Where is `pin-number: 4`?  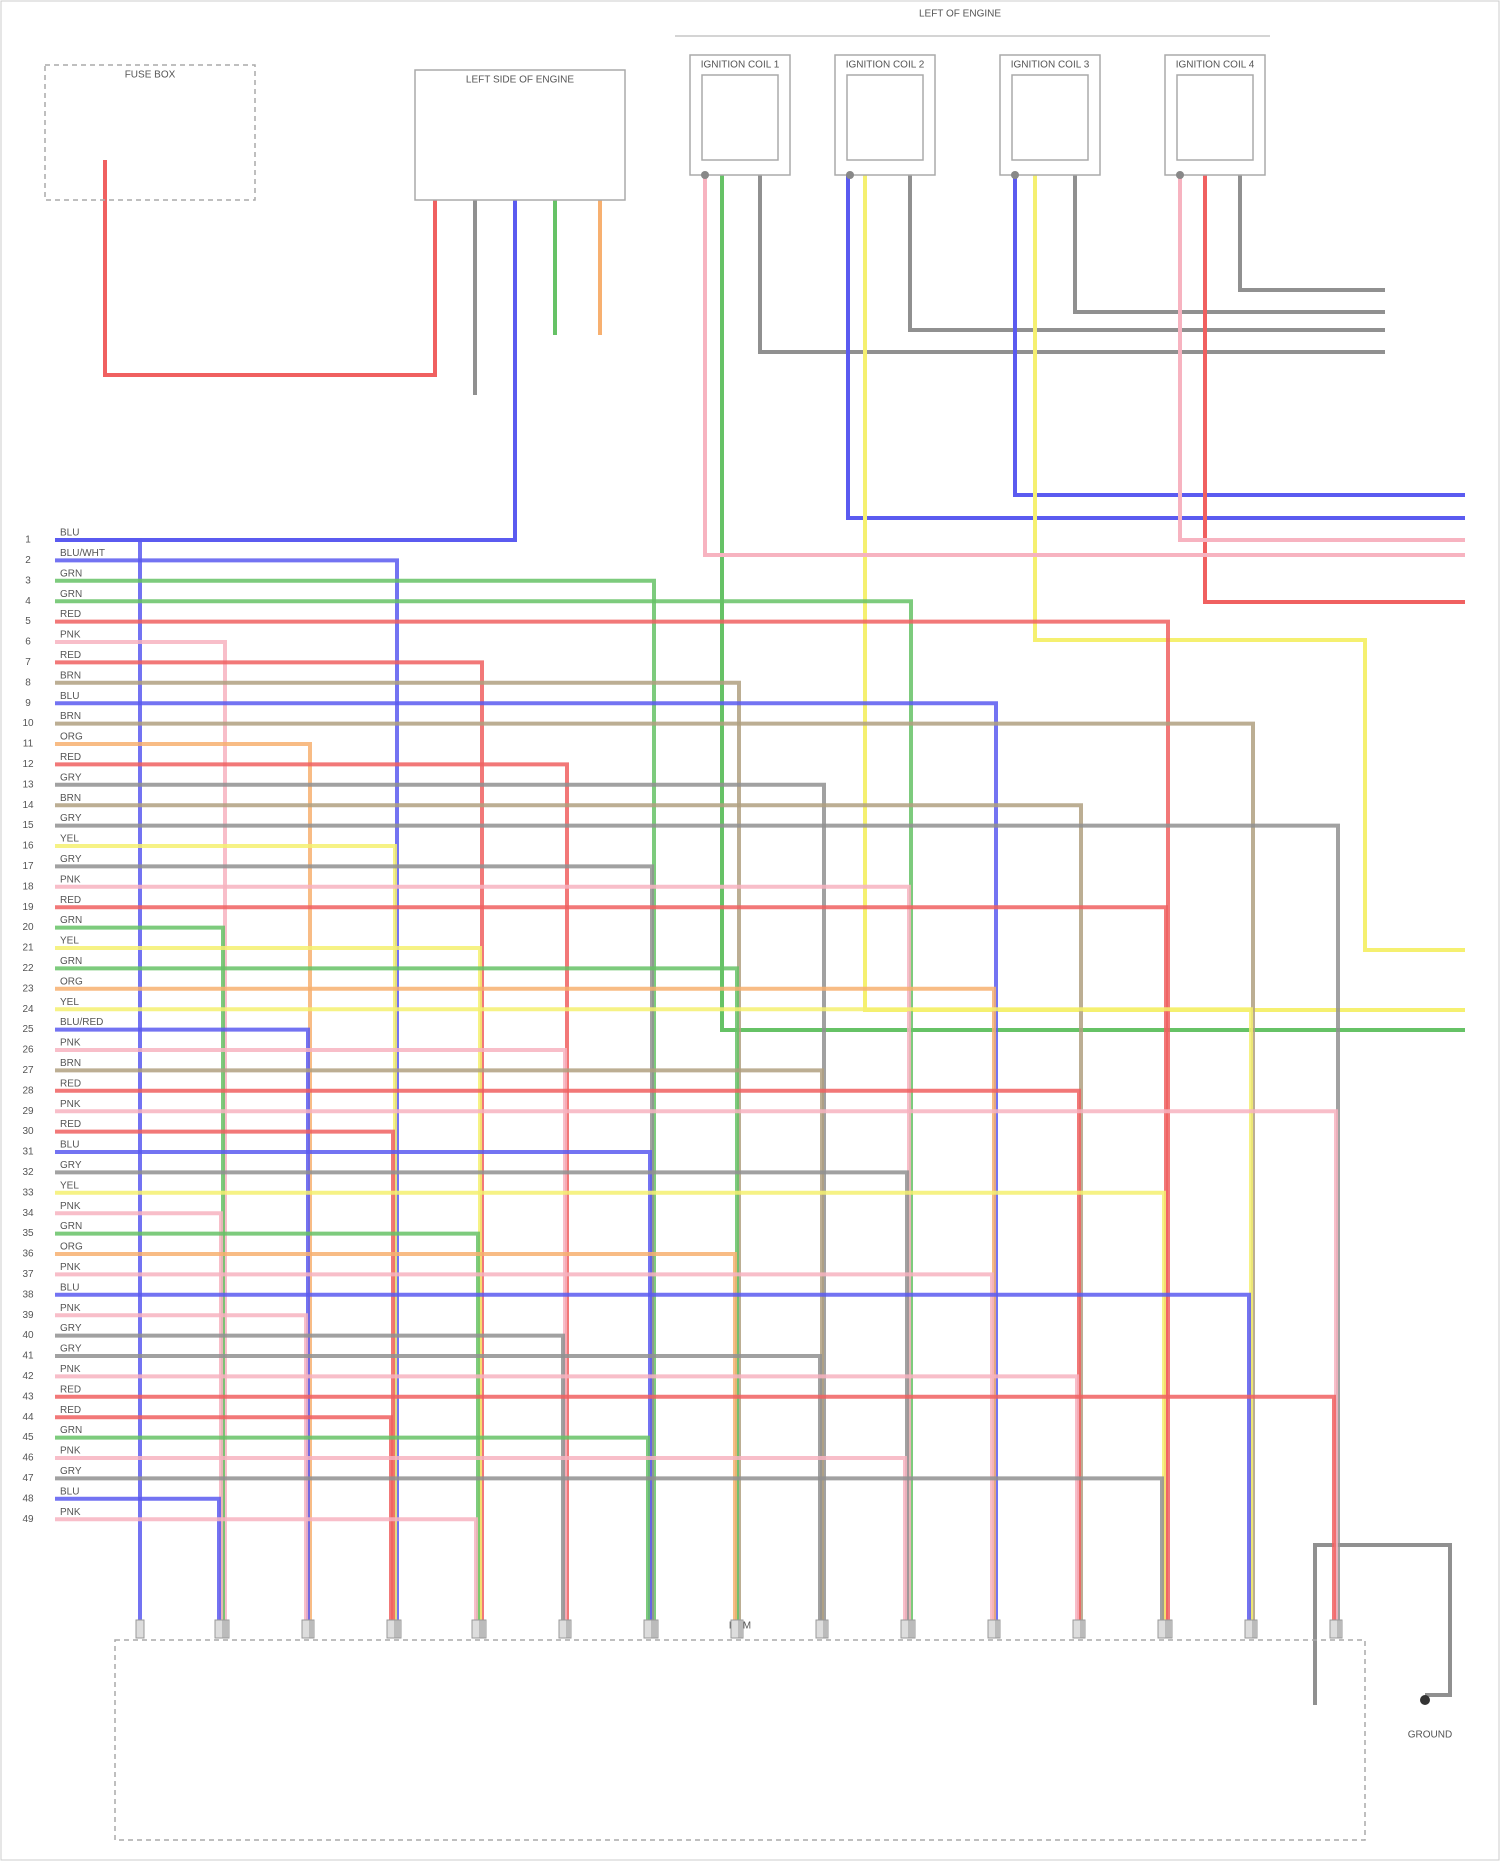
pin-number: 4 is located at coordinates (28, 601).